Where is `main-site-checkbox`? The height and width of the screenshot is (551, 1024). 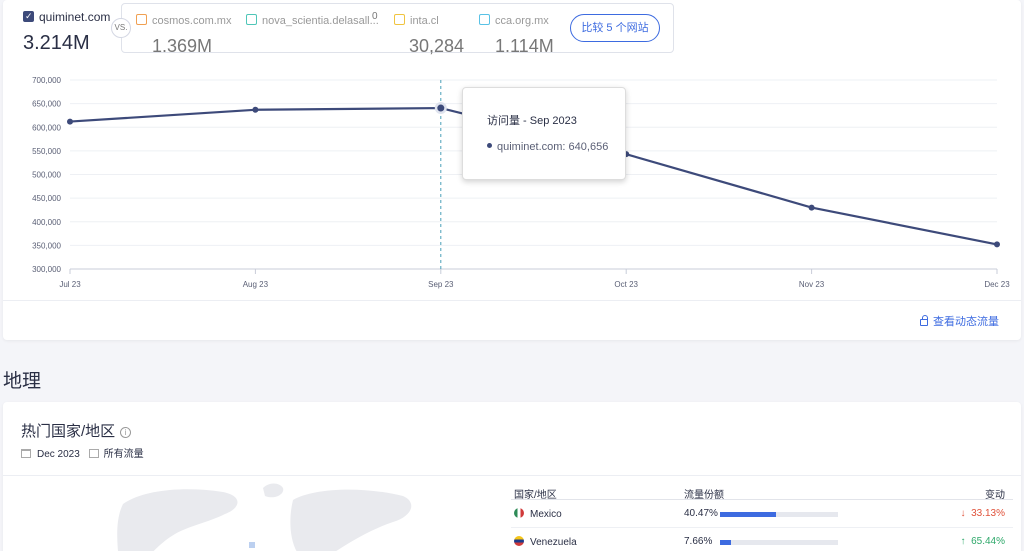
main-site-checkbox is located at coordinates (28, 16).